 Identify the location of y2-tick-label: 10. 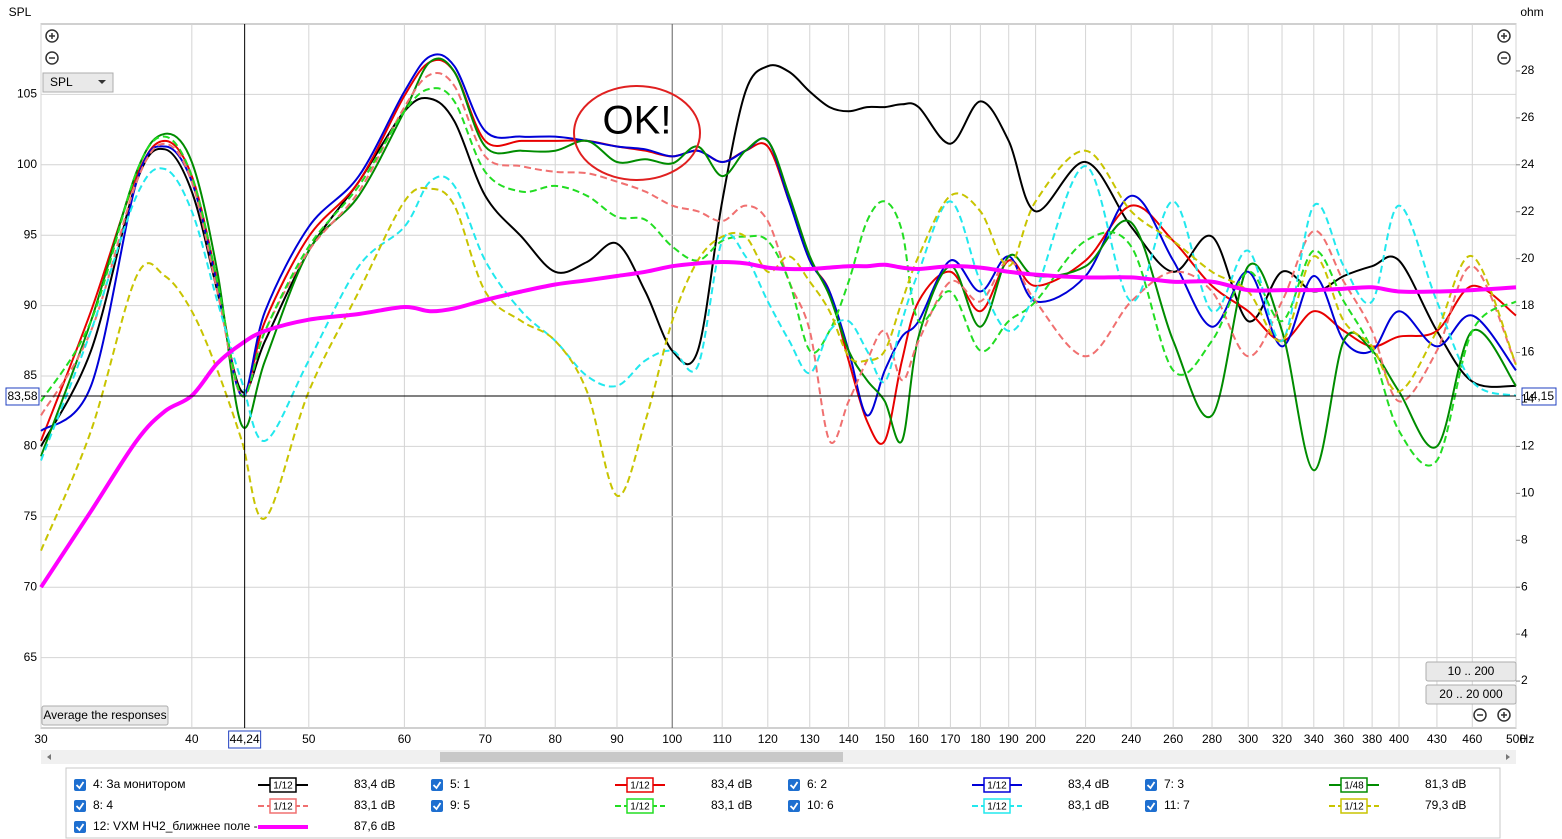
(1528, 493).